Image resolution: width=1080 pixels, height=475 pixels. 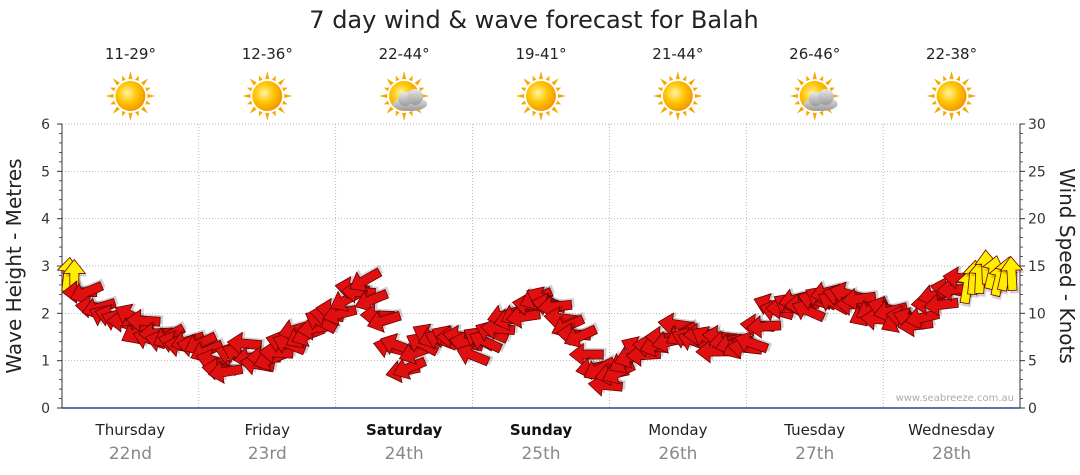 I want to click on date-label: 26th, so click(x=677, y=454).